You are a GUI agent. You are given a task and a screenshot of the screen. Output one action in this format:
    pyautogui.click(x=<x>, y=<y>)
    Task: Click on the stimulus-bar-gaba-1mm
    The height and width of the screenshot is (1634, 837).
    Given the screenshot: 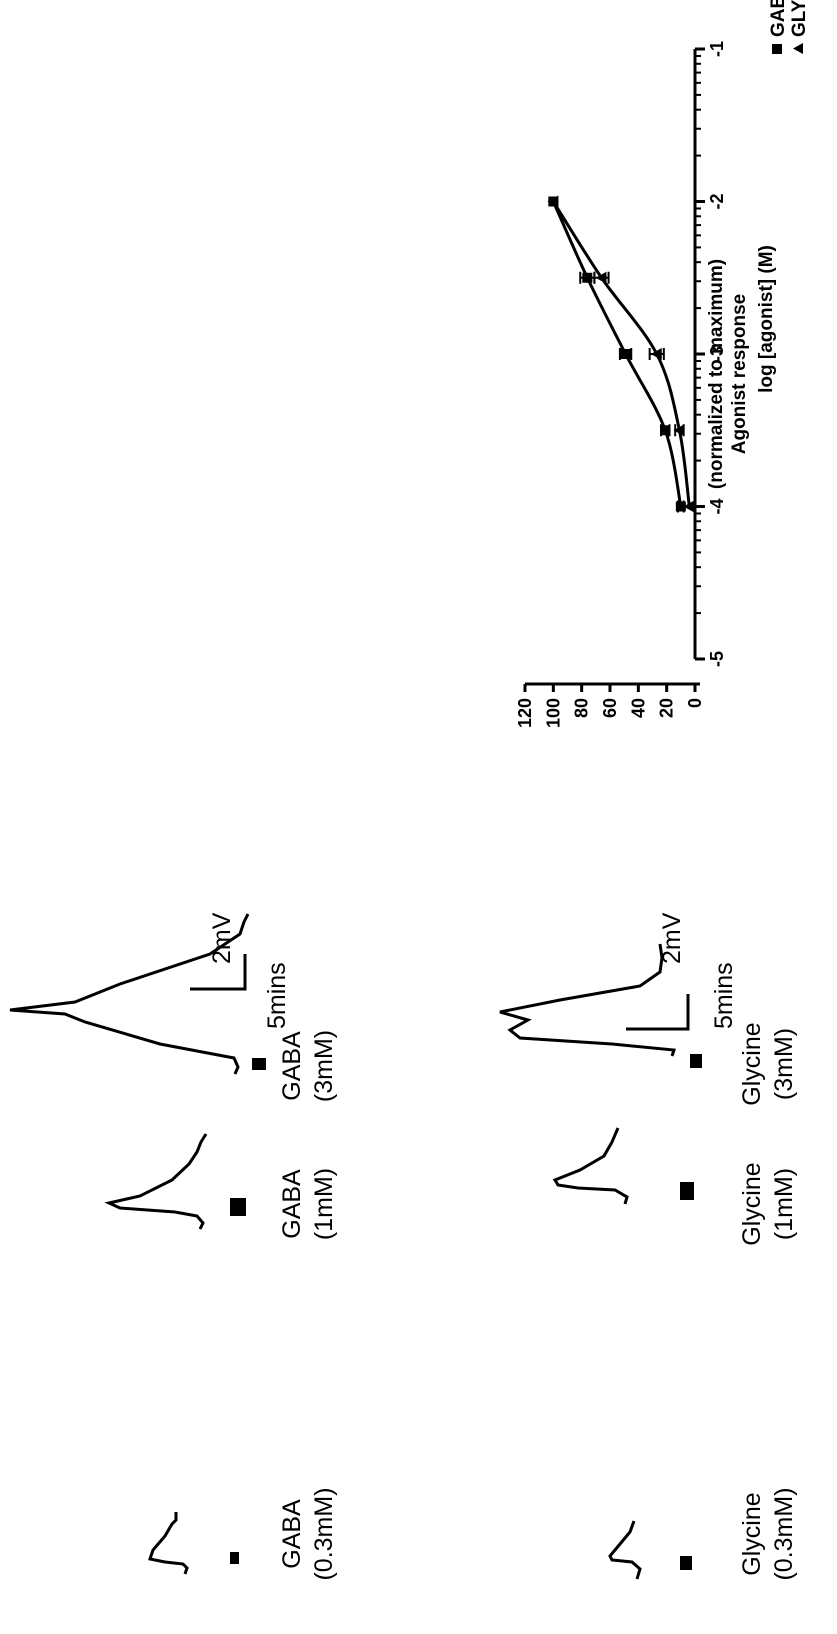 What is the action you would take?
    pyautogui.click(x=238, y=1207)
    